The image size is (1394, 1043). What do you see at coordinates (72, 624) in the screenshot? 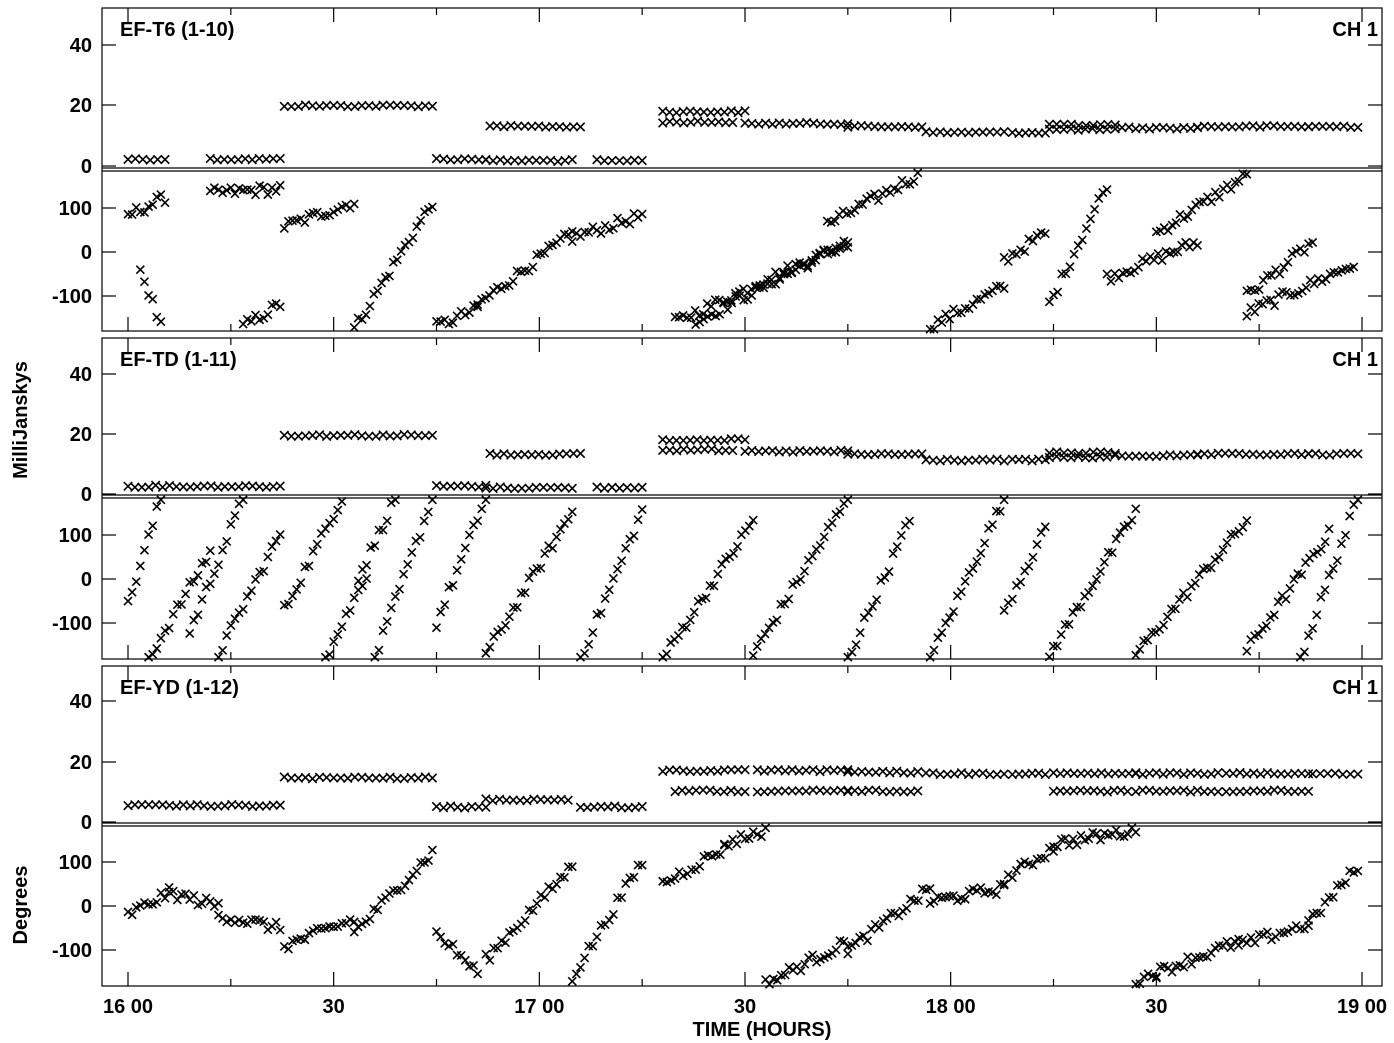
I see `phase-tick-label: -100` at bounding box center [72, 624].